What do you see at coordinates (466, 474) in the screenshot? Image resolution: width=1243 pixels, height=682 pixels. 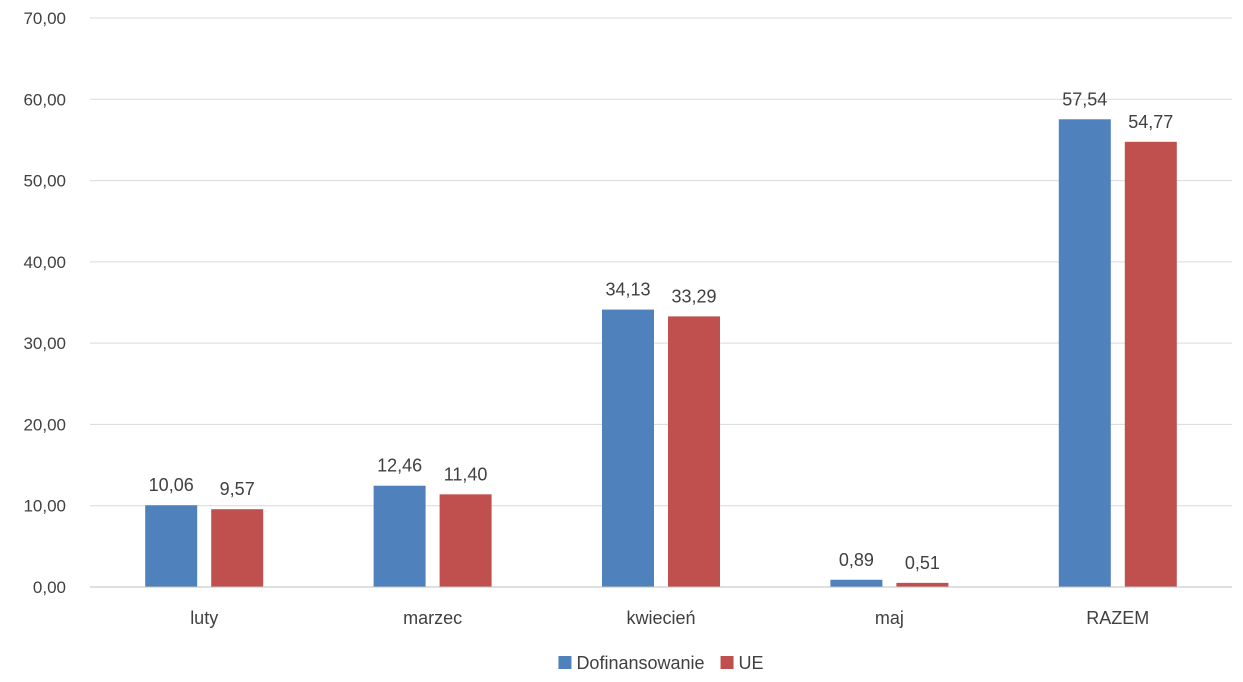 I see `data-label: 11,40` at bounding box center [466, 474].